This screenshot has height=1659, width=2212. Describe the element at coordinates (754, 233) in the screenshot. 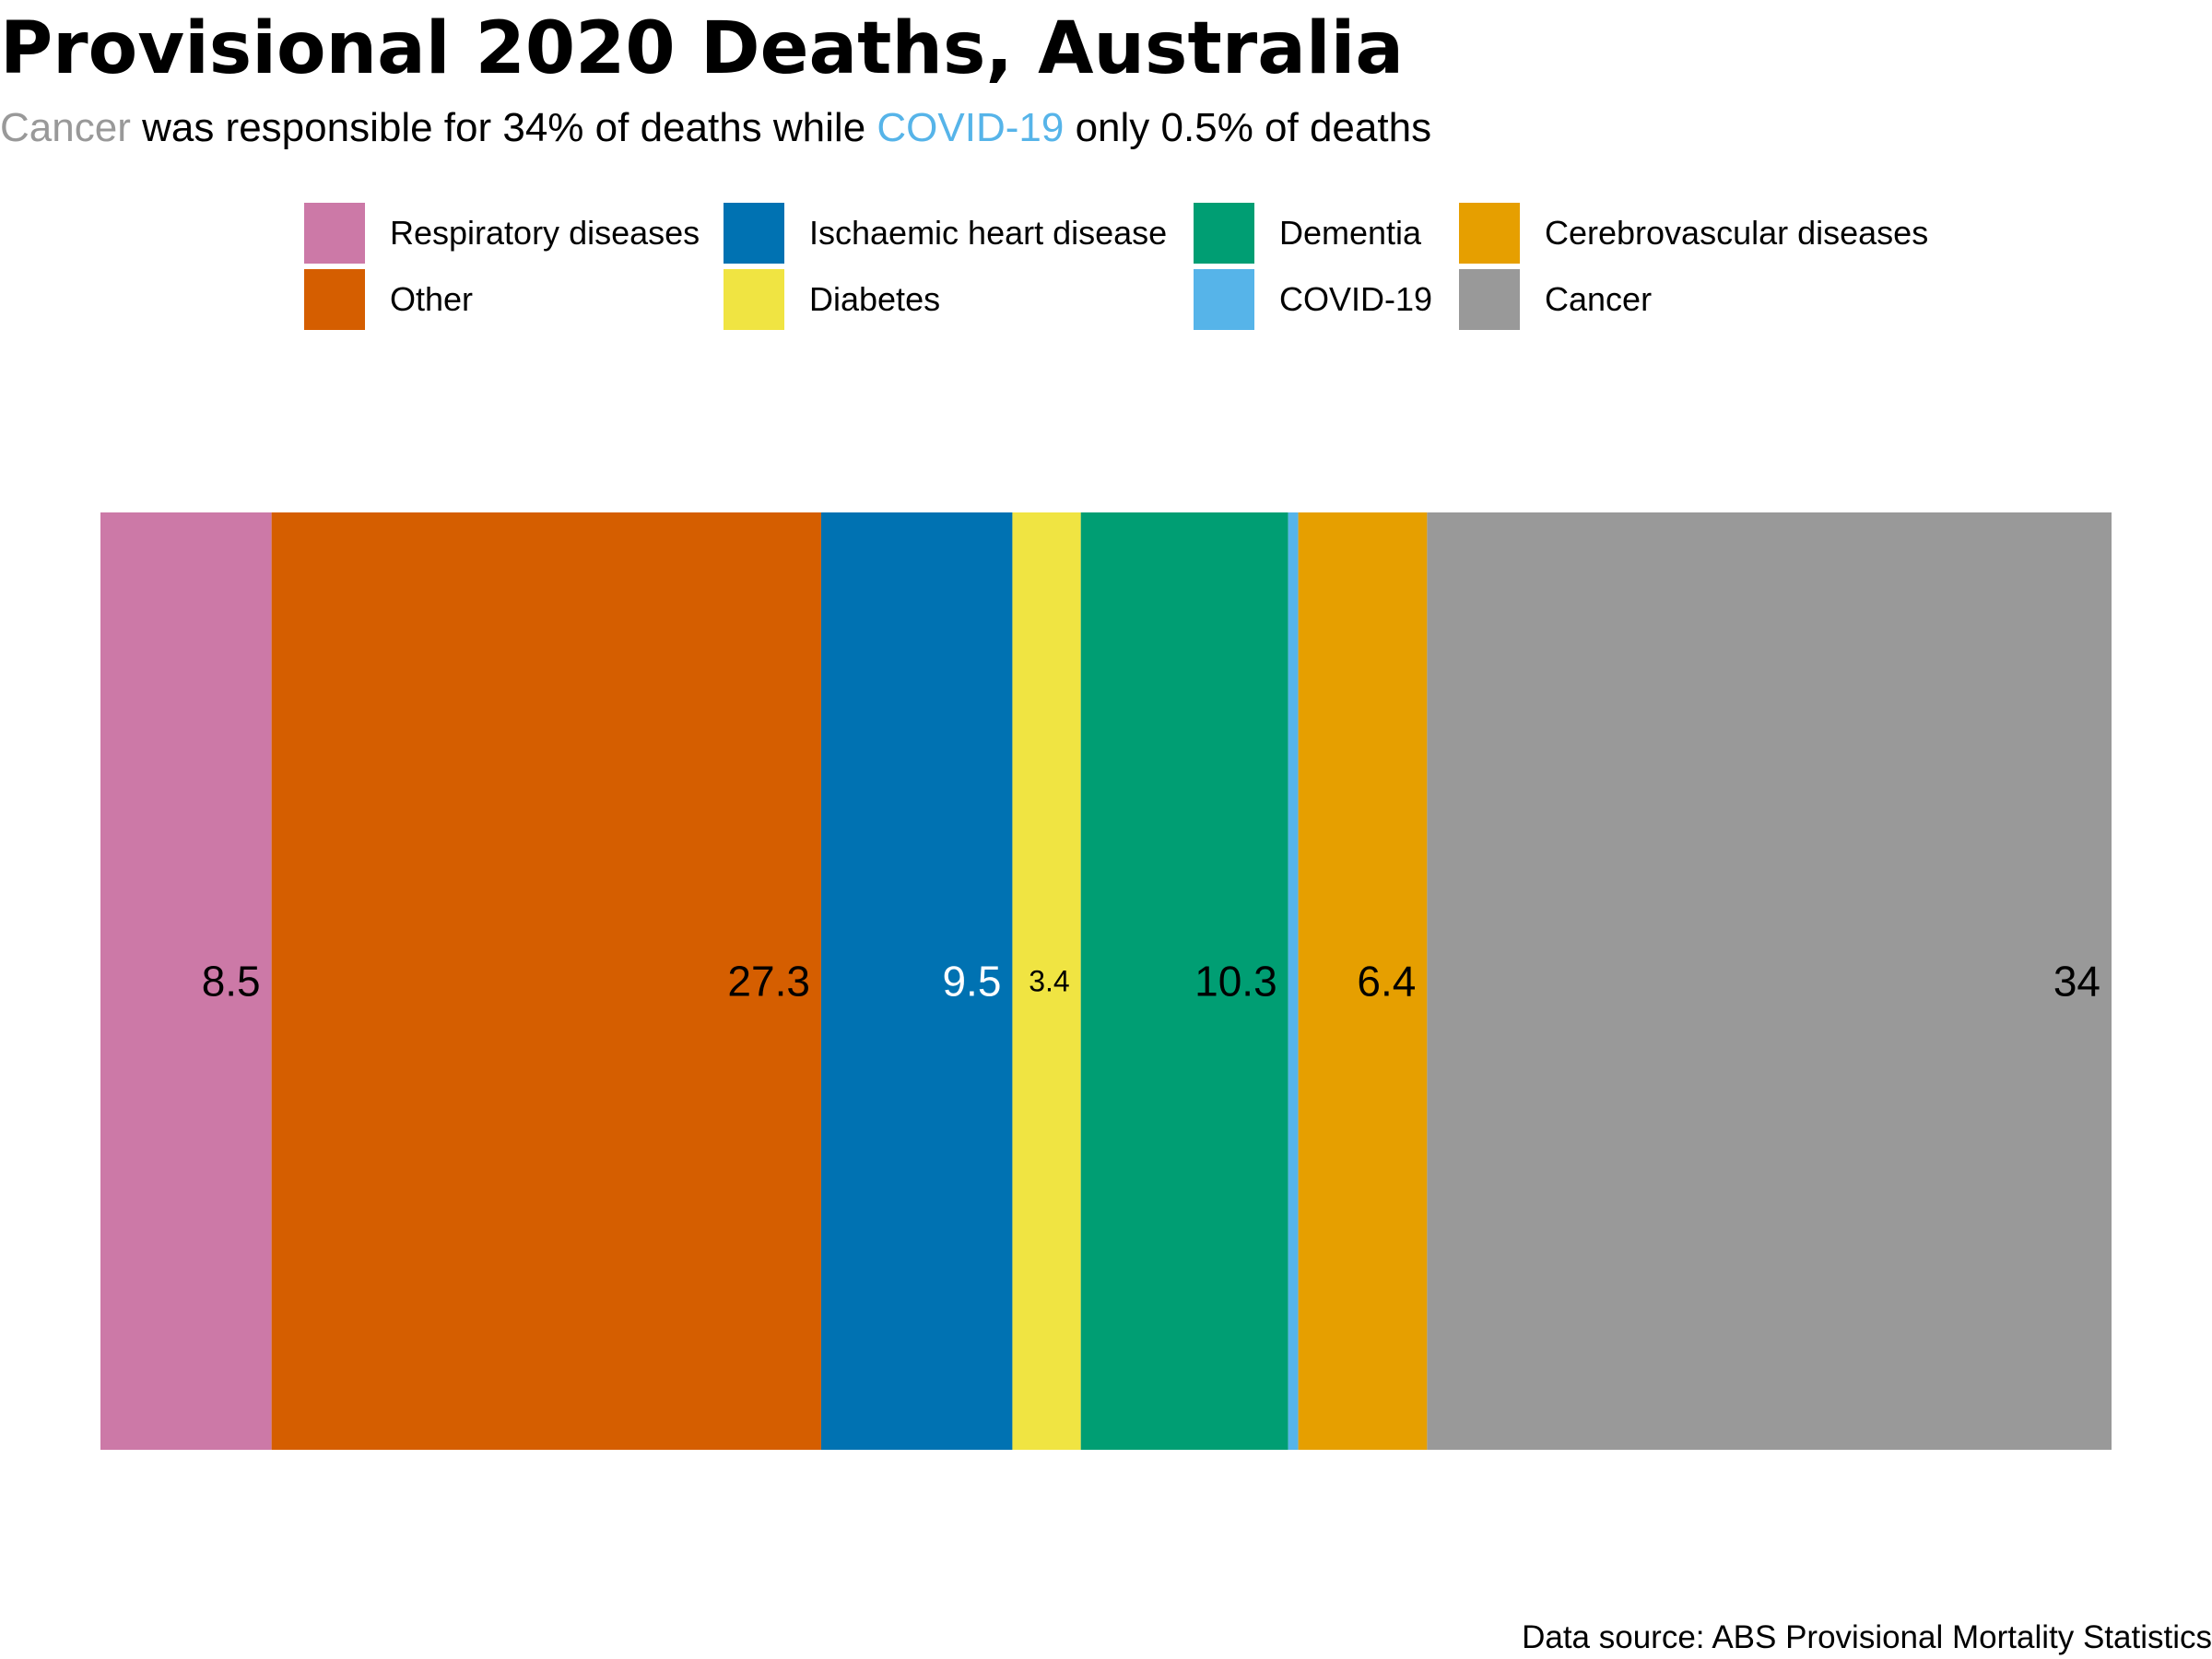

I see `legend-swatch-ischaemic-heart-disease` at that location.